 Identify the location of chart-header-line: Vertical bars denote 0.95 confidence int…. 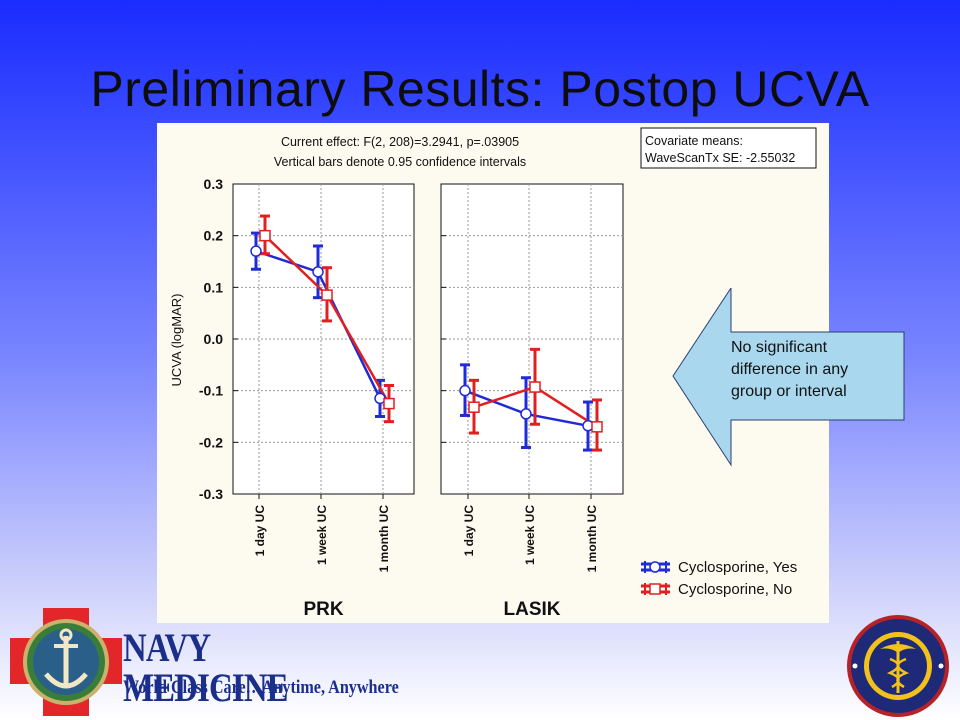
(400, 162).